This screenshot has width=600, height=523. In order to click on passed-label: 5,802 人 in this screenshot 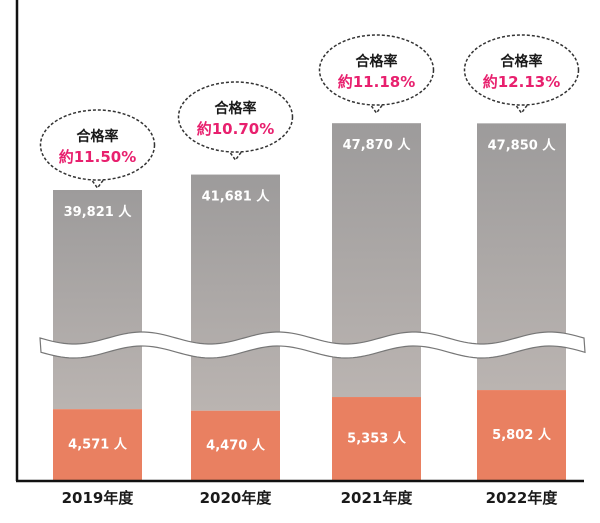, I will do `click(522, 435)`.